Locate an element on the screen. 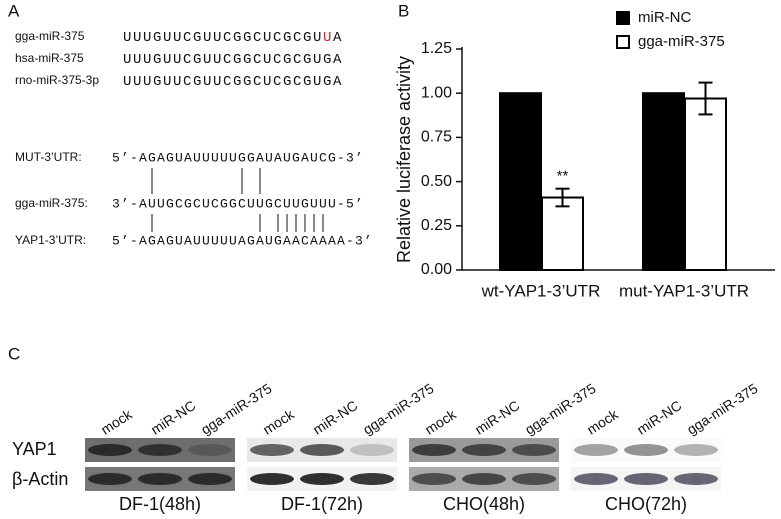 This screenshot has height=519, width=781. blot-label: CHO(72h) is located at coordinates (646, 504).